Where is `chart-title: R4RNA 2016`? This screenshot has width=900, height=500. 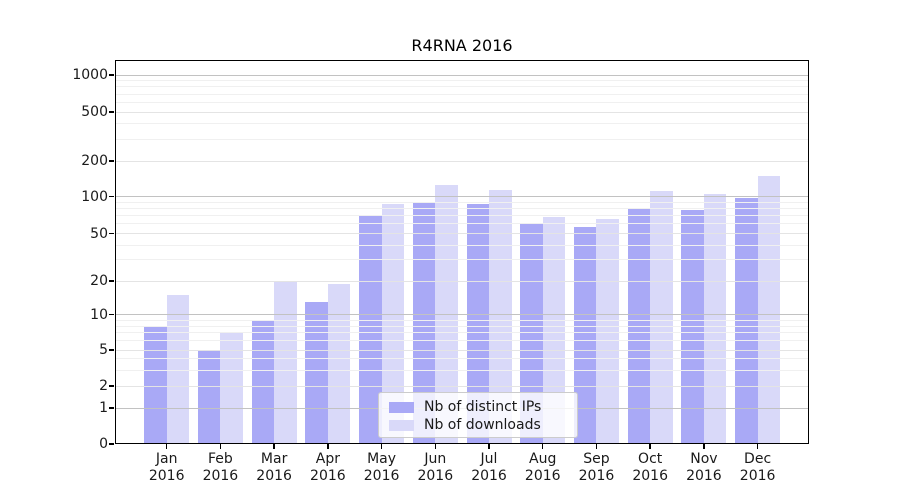 chart-title: R4RNA 2016 is located at coordinates (462, 45).